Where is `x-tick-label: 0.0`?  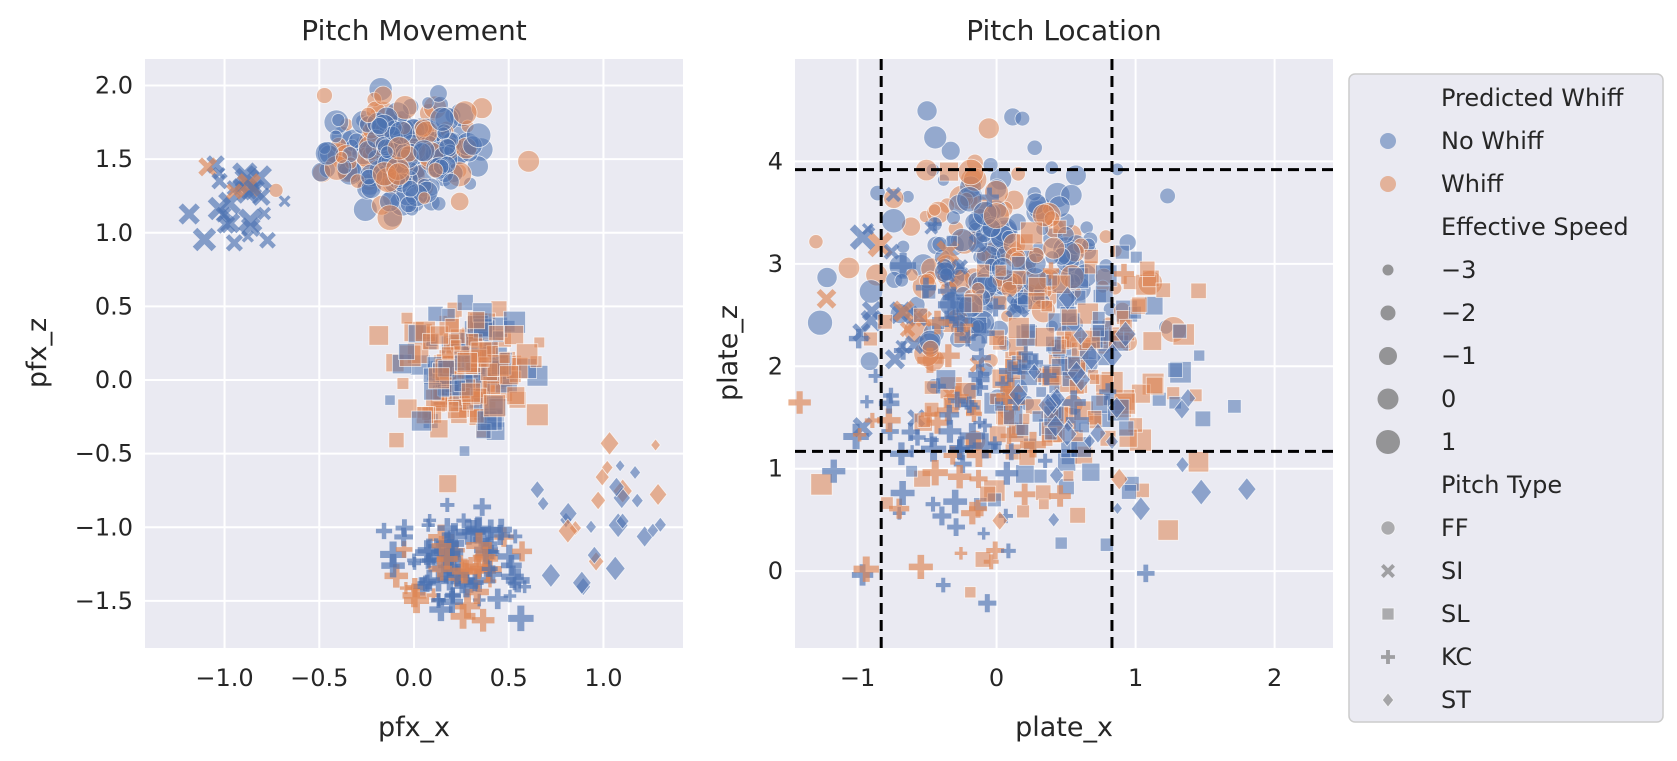 x-tick-label: 0.0 is located at coordinates (414, 678).